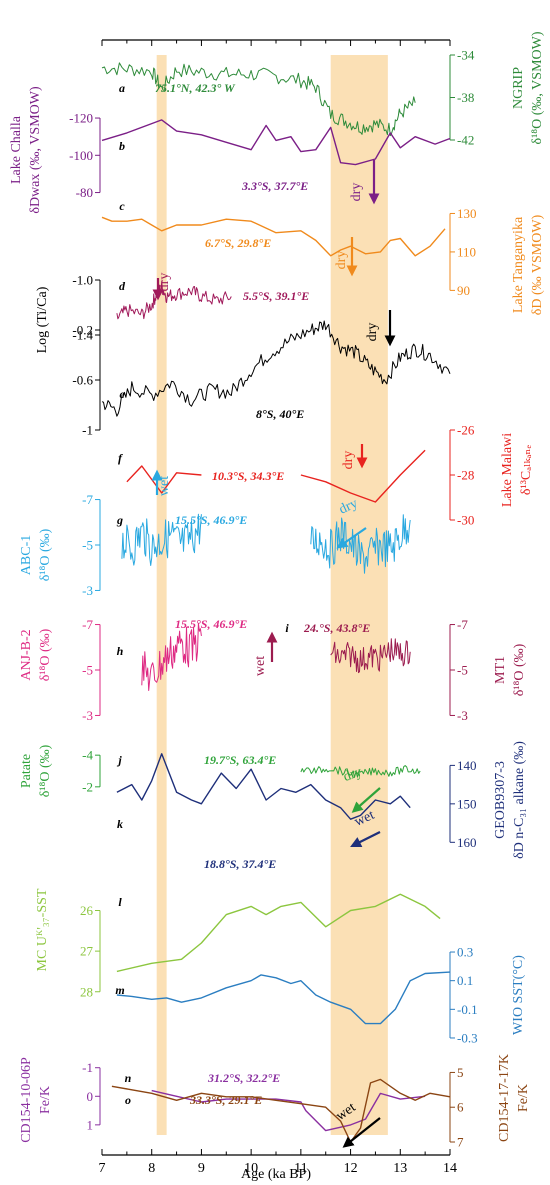 The height and width of the screenshot is (1185, 550). I want to click on y-tick-label-a: -34, so click(466, 55).